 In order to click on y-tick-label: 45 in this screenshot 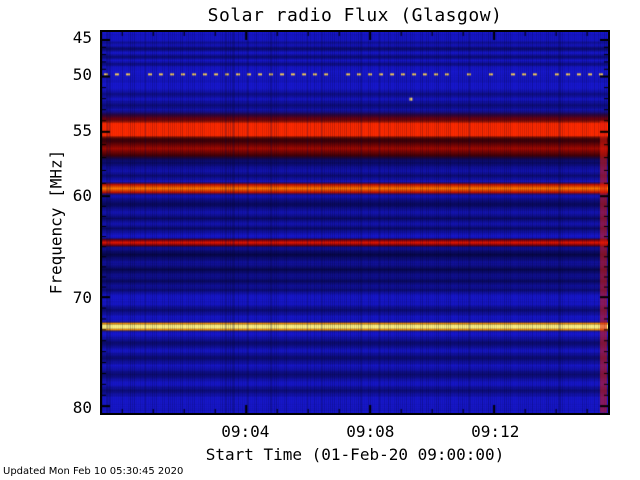, I will do `click(82, 38)`.